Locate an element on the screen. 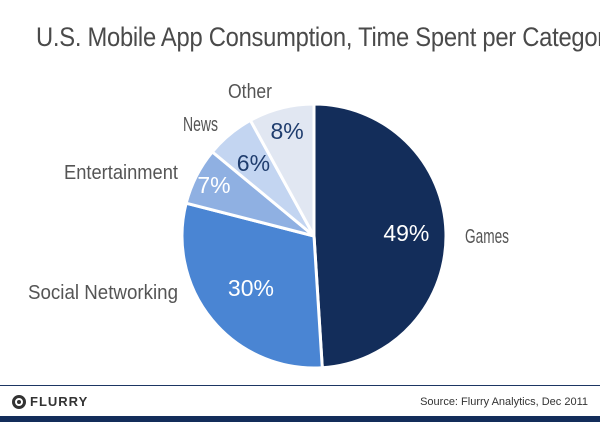  category-label: News is located at coordinates (200, 125).